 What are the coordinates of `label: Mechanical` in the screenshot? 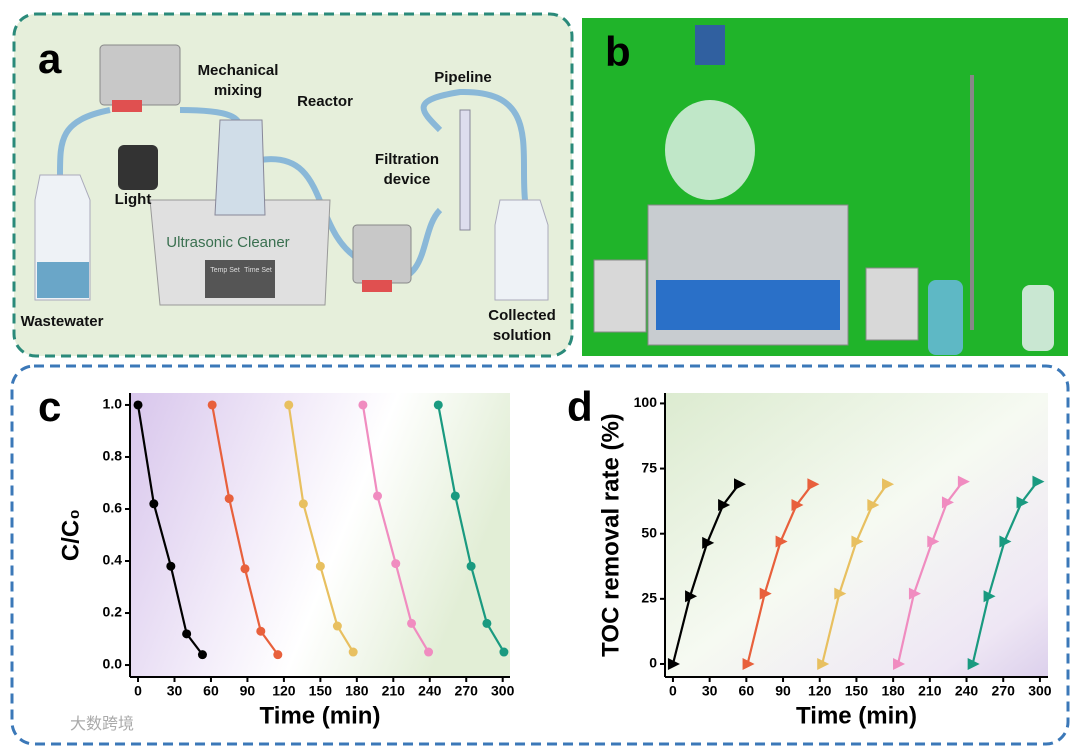 It's located at (238, 70).